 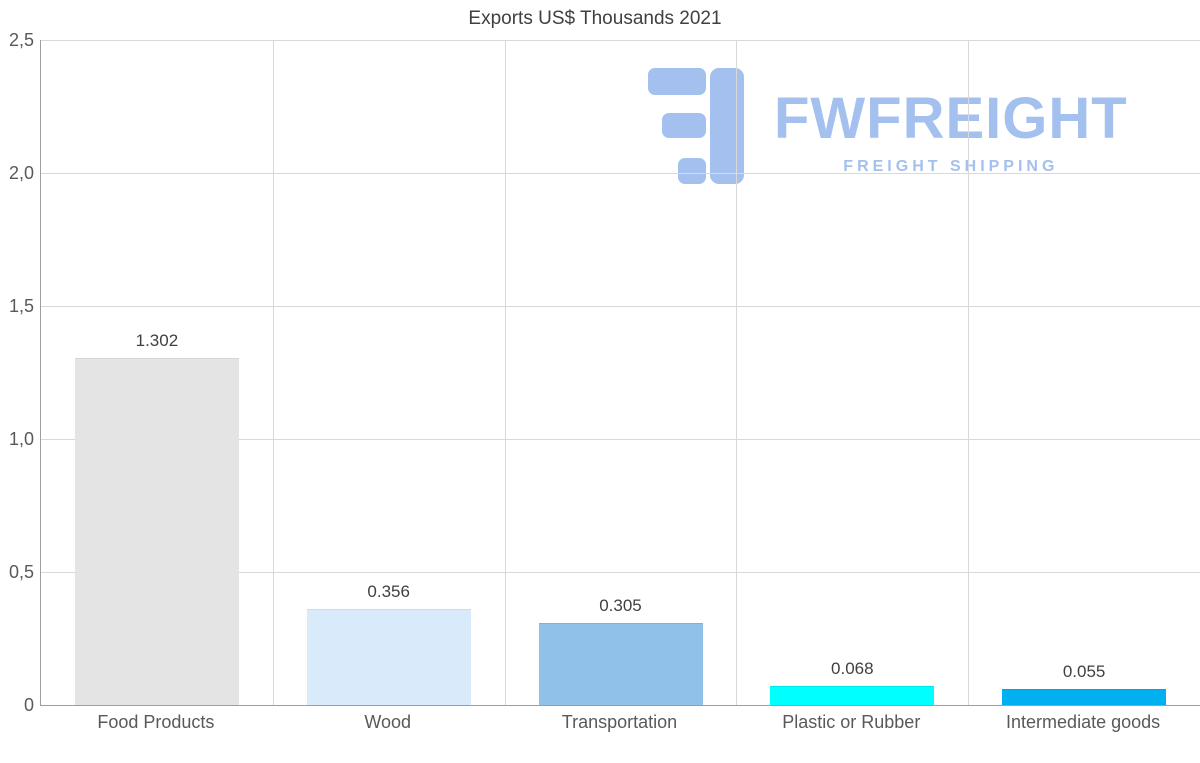 I want to click on bar-value-label: 0.305, so click(x=620, y=605).